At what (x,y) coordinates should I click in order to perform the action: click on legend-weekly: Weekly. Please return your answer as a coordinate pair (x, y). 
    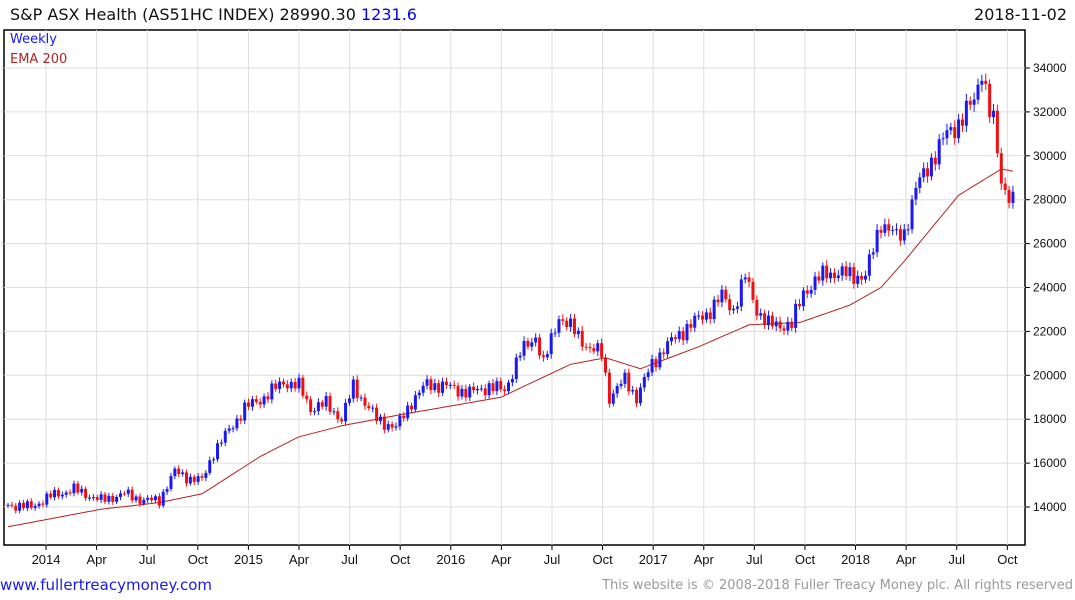
    Looking at the image, I should click on (33, 39).